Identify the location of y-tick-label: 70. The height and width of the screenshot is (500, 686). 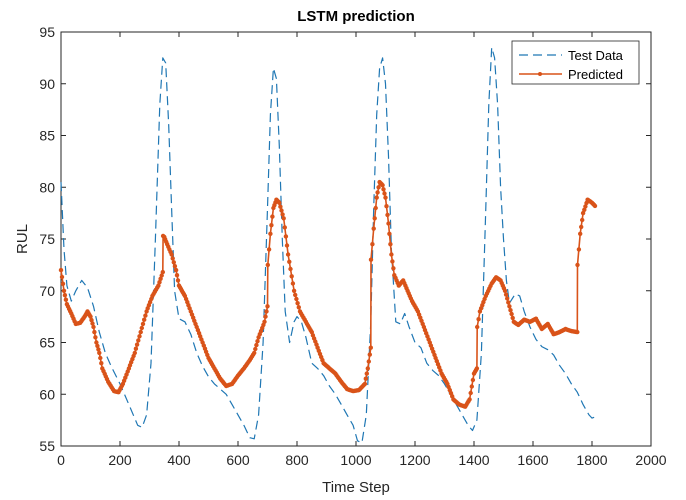
(47, 291).